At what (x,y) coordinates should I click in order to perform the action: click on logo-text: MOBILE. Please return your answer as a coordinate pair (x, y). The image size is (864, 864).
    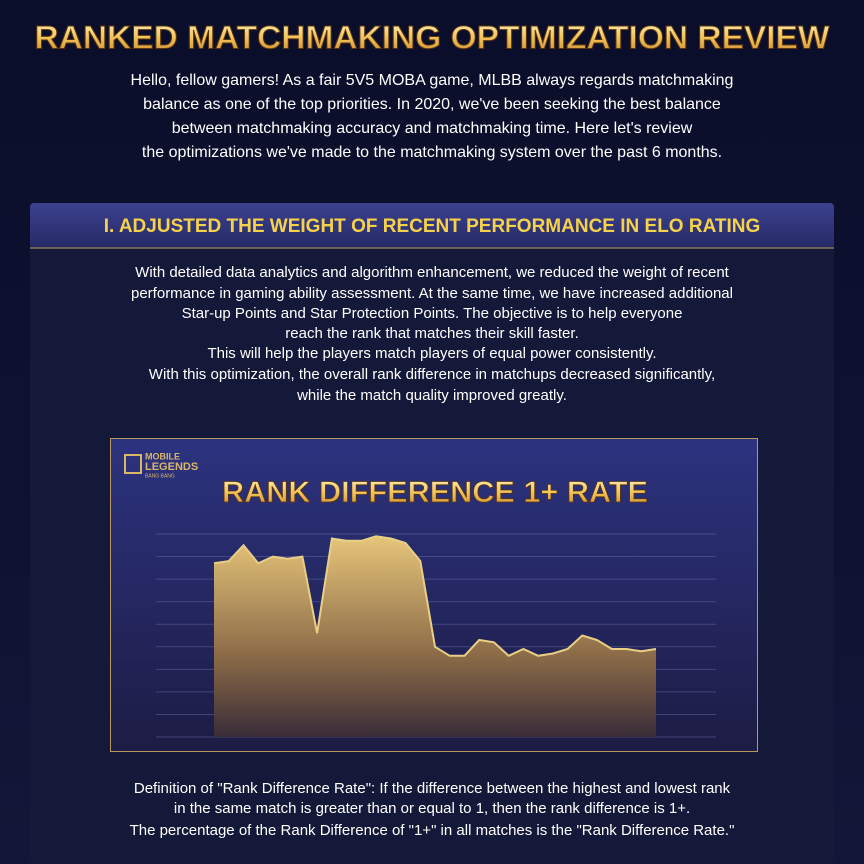
    Looking at the image, I should click on (162, 456).